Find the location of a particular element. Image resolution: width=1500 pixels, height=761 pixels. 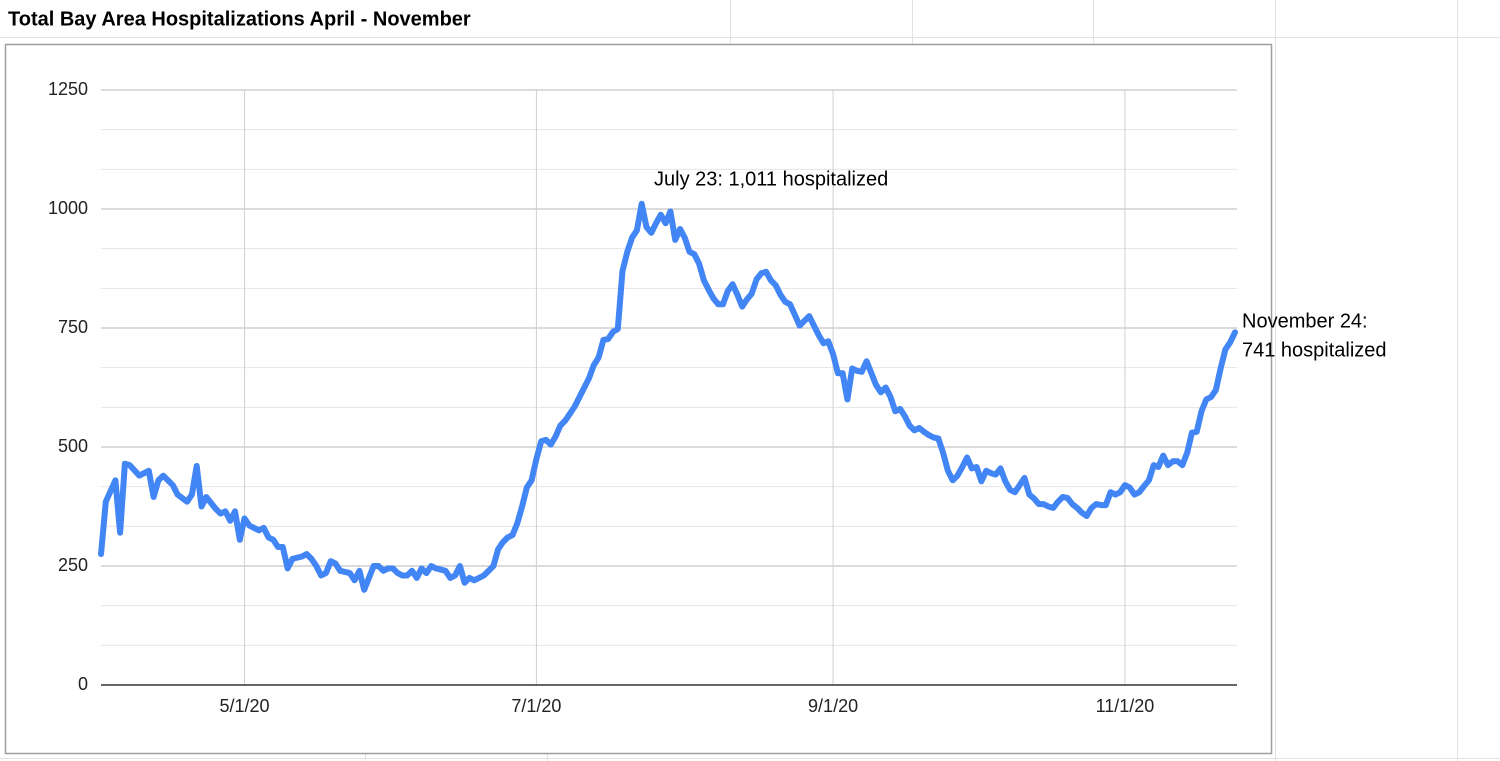

y-tick-label: 1000 is located at coordinates (68, 208).